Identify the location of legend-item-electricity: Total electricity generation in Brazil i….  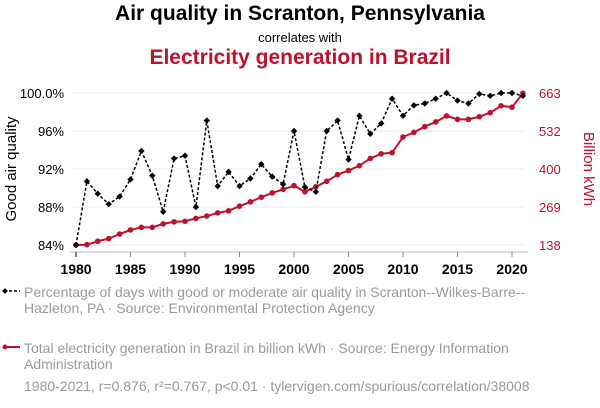
(266, 356).